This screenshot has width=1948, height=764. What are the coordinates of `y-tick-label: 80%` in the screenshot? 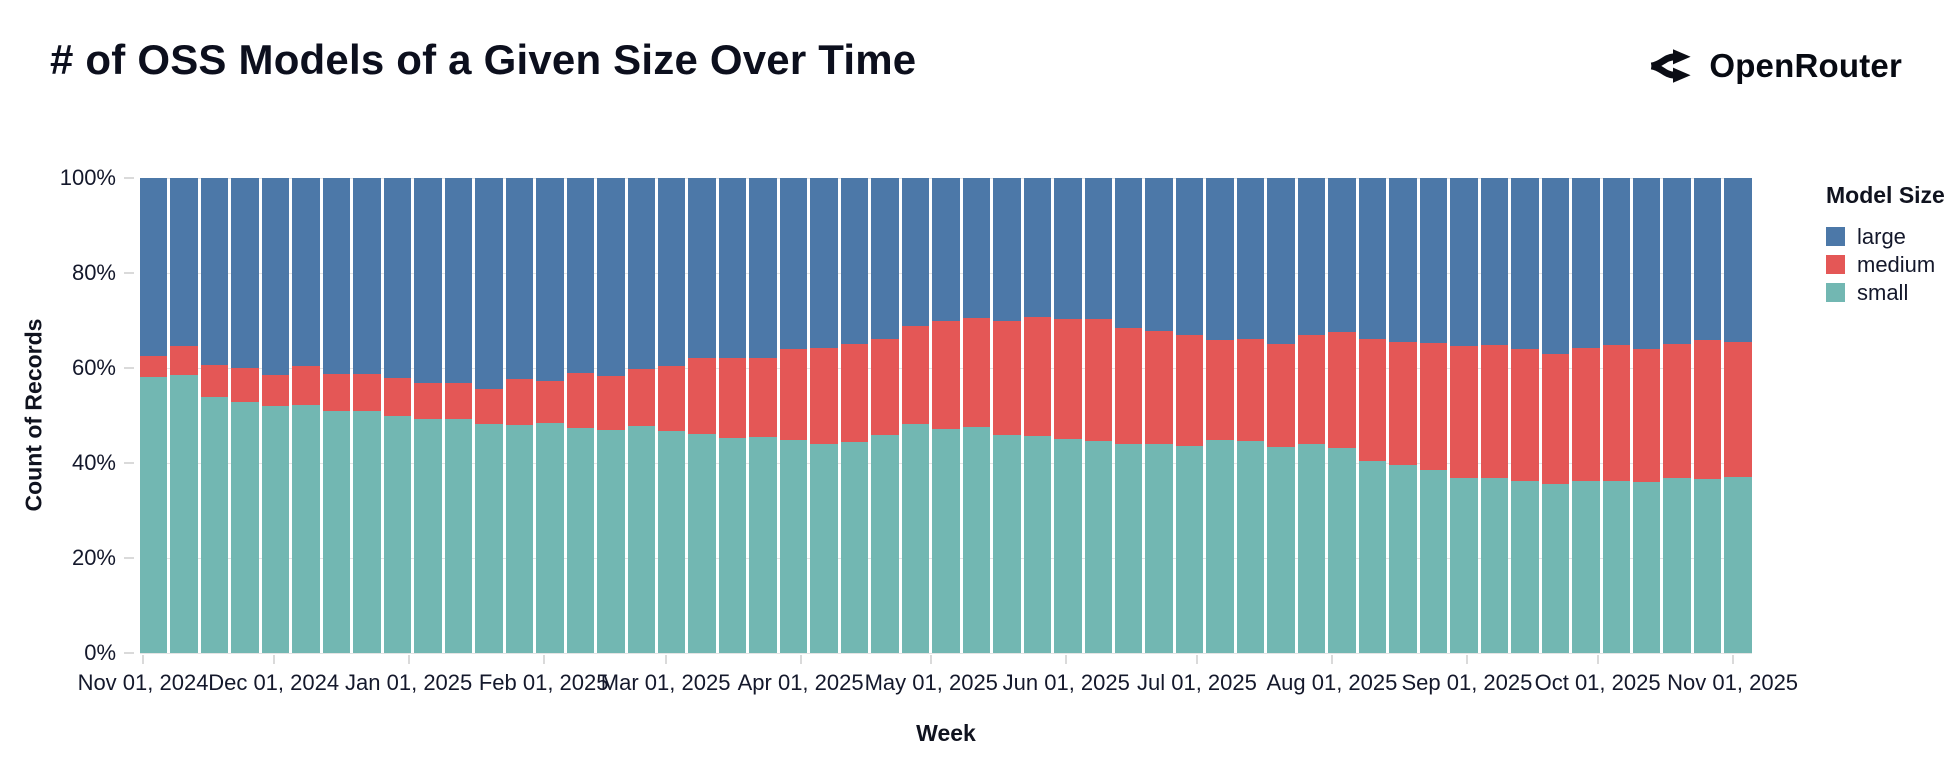 It's located at (93, 272).